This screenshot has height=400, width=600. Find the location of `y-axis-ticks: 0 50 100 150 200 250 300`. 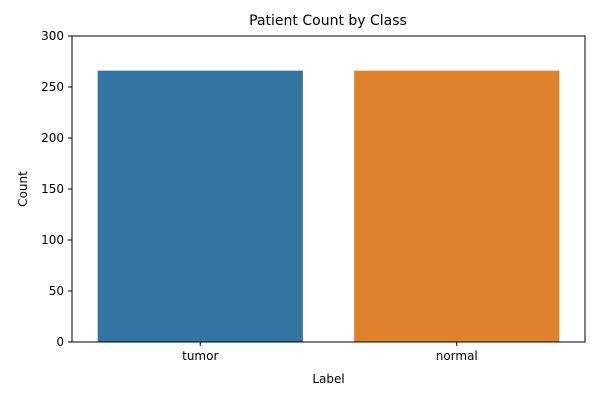

y-axis-ticks: 0 50 100 150 200 250 300 is located at coordinates (56, 189).